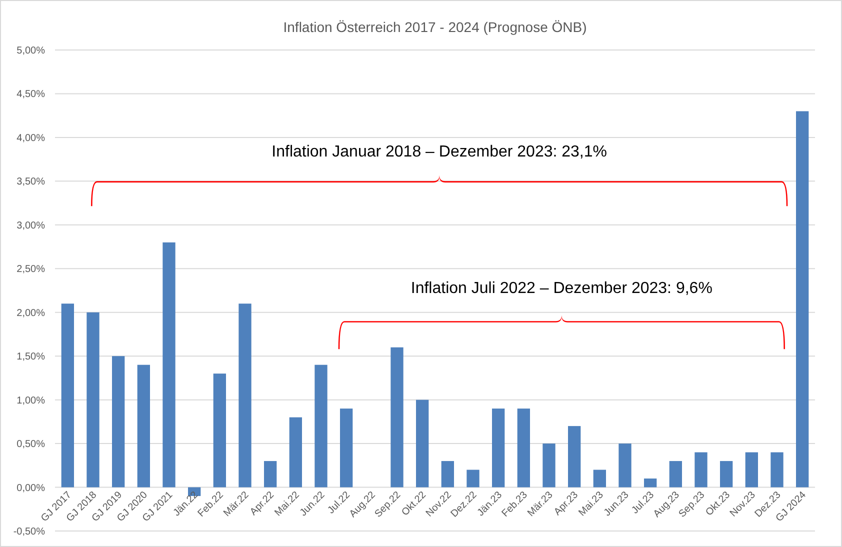 The height and width of the screenshot is (547, 842). What do you see at coordinates (31, 138) in the screenshot?
I see `y-tick-label: 4,00%` at bounding box center [31, 138].